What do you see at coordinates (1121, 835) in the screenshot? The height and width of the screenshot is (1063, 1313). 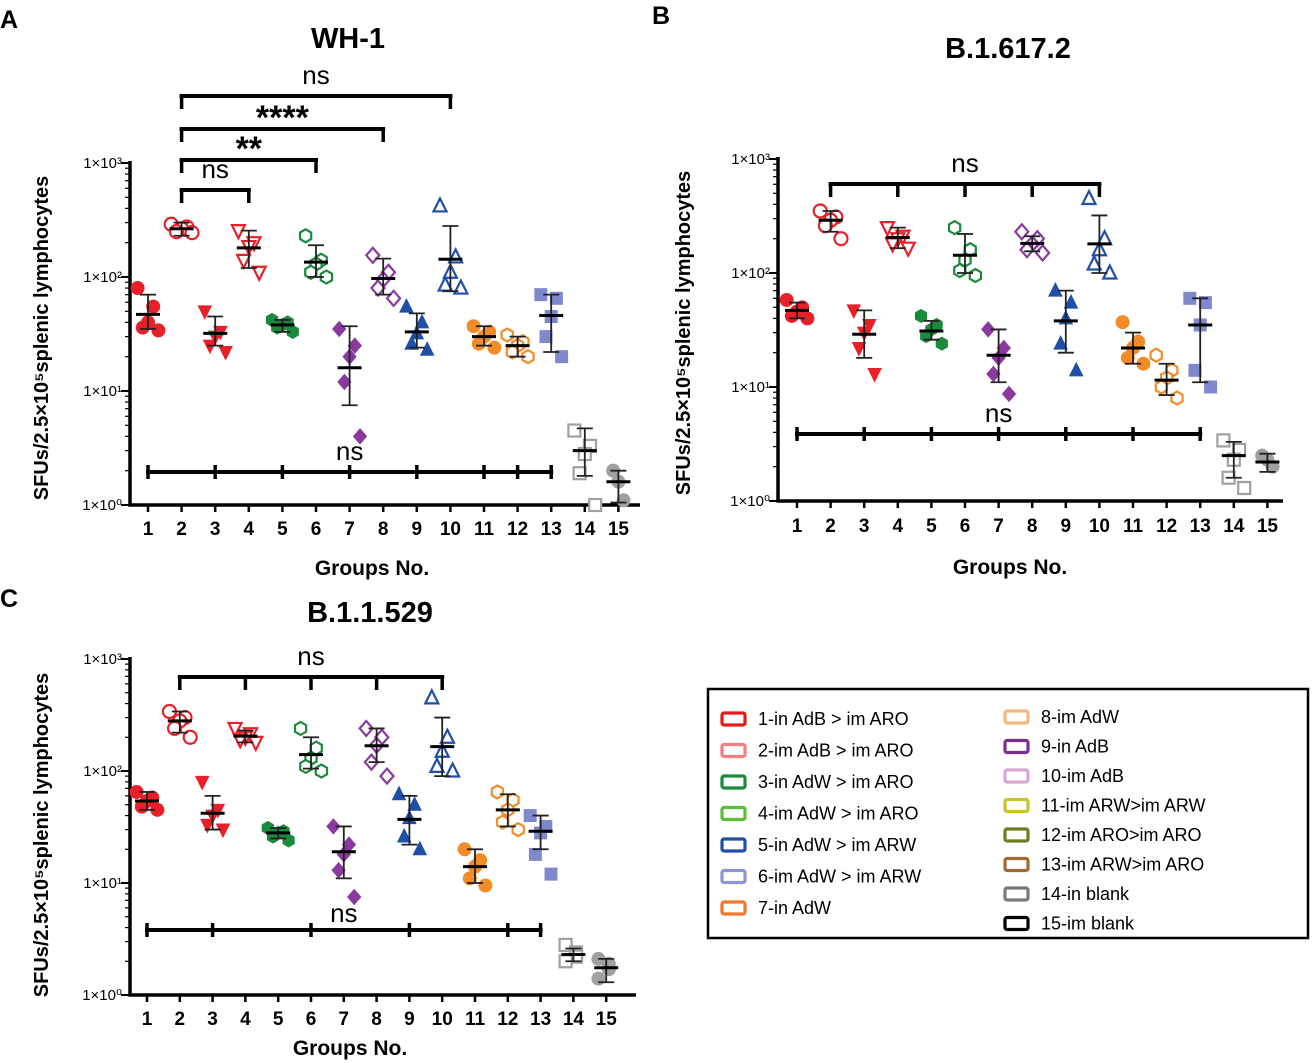 I see `legend-label: 12-im ARO>im ARO` at bounding box center [1121, 835].